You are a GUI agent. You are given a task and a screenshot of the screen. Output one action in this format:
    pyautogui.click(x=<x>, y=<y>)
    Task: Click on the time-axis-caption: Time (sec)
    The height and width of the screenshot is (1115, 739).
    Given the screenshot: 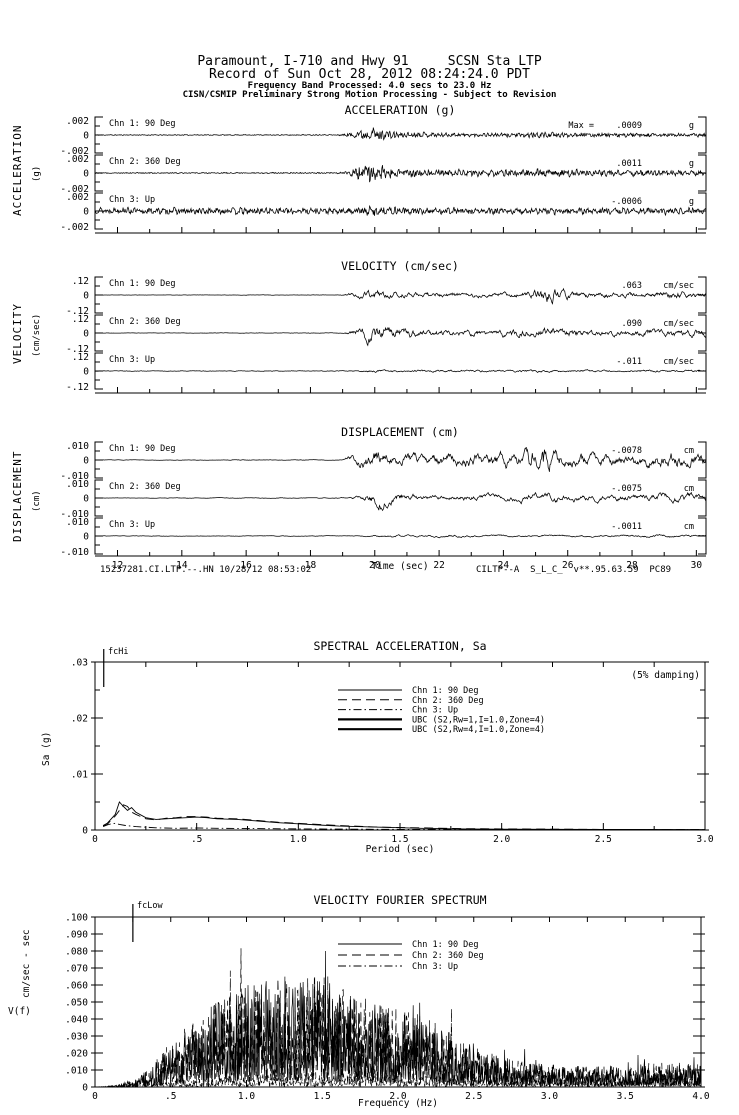 What is the action you would take?
    pyautogui.click(x=400, y=566)
    